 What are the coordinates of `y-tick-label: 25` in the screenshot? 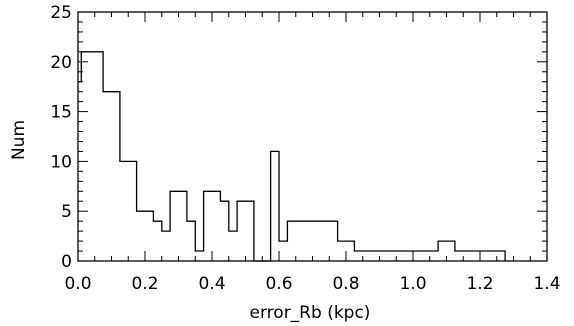 It's located at (61, 13).